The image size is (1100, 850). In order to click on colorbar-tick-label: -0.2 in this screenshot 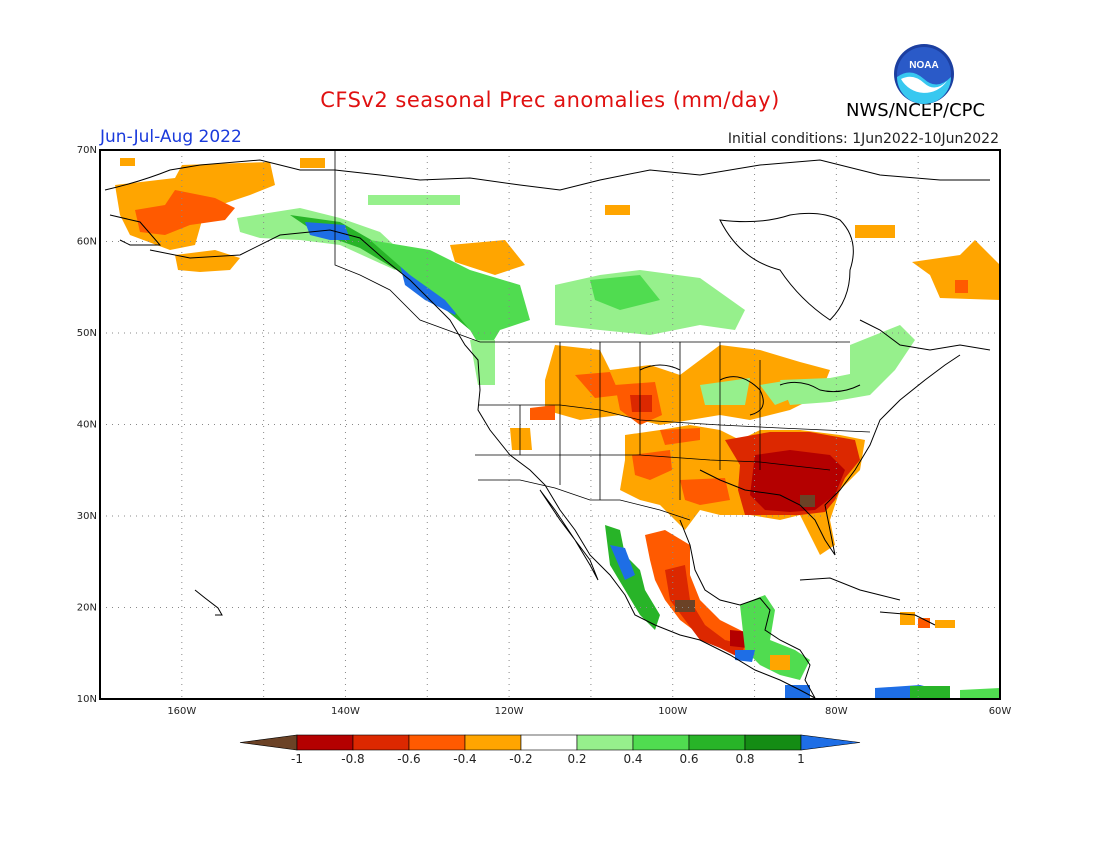, I will do `click(520, 759)`.